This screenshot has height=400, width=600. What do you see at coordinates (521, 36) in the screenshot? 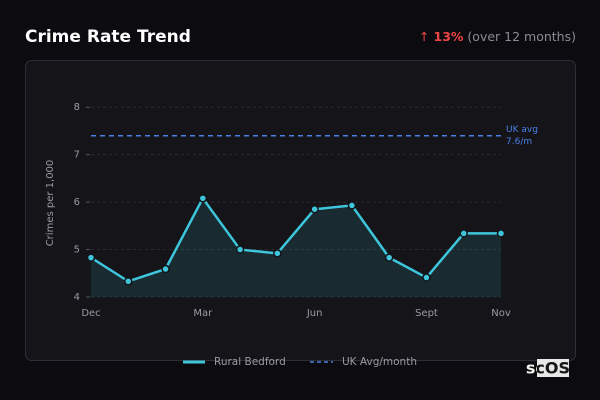
I see `change-note: (over 12 months)` at bounding box center [521, 36].